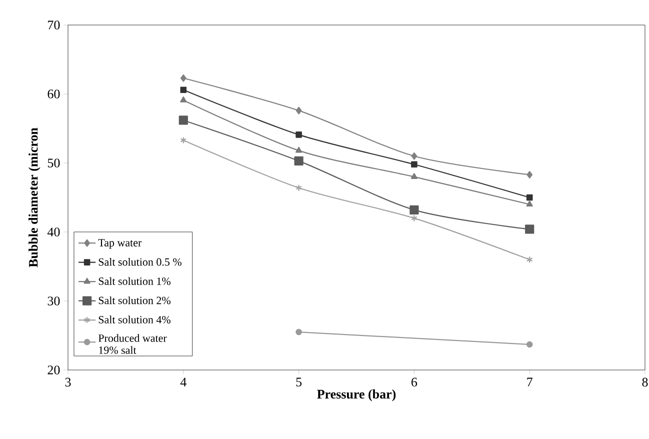 The image size is (649, 439). What do you see at coordinates (134, 320) in the screenshot?
I see `legend-label: Salt solution 4%` at bounding box center [134, 320].